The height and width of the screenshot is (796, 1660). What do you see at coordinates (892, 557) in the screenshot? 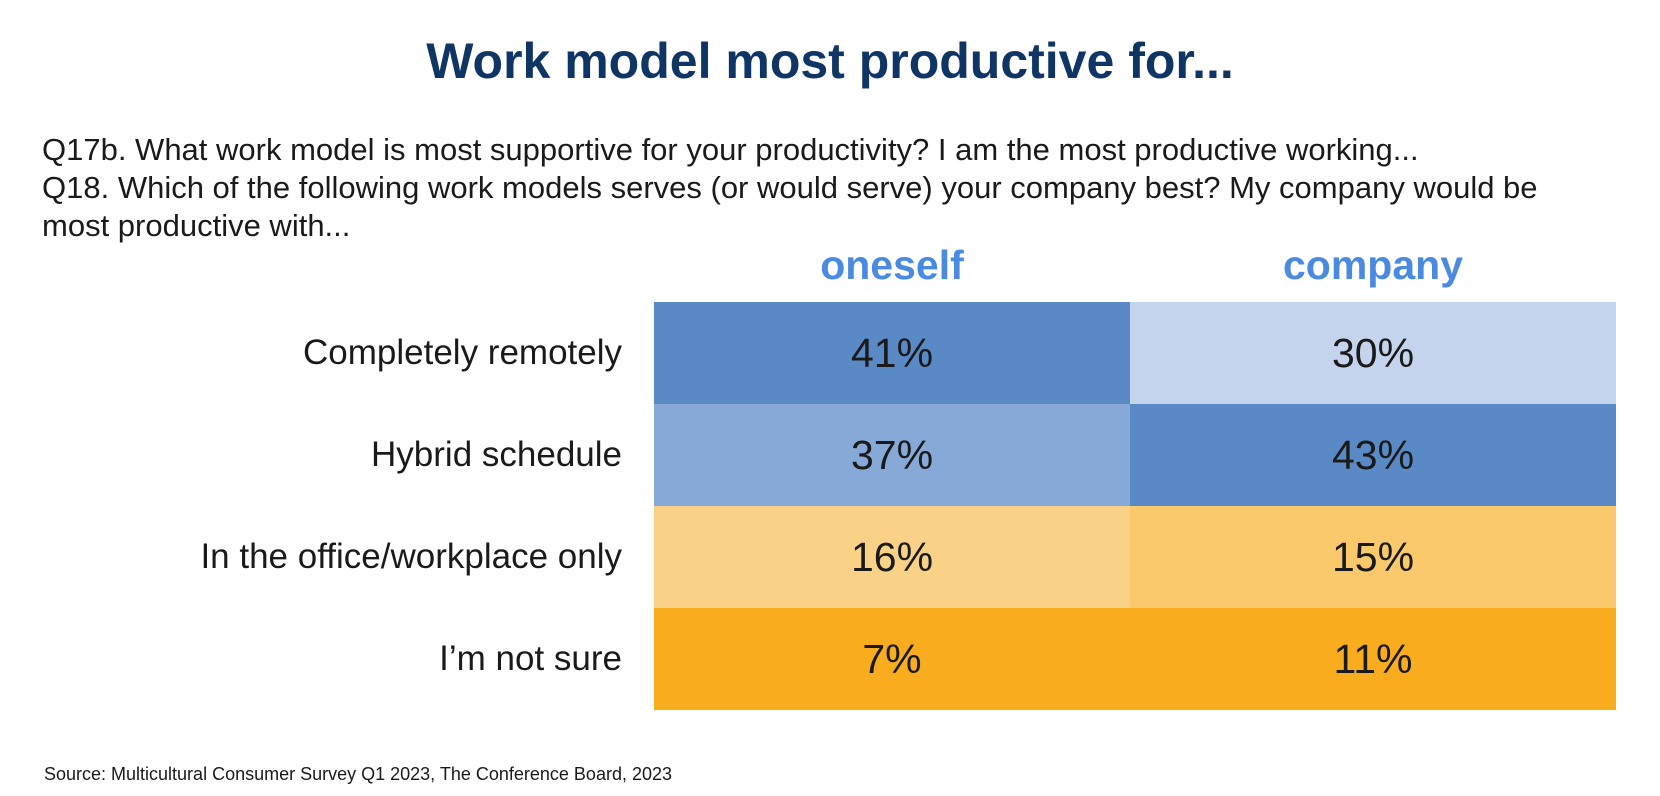
I see `cell-oneself: 16%` at bounding box center [892, 557].